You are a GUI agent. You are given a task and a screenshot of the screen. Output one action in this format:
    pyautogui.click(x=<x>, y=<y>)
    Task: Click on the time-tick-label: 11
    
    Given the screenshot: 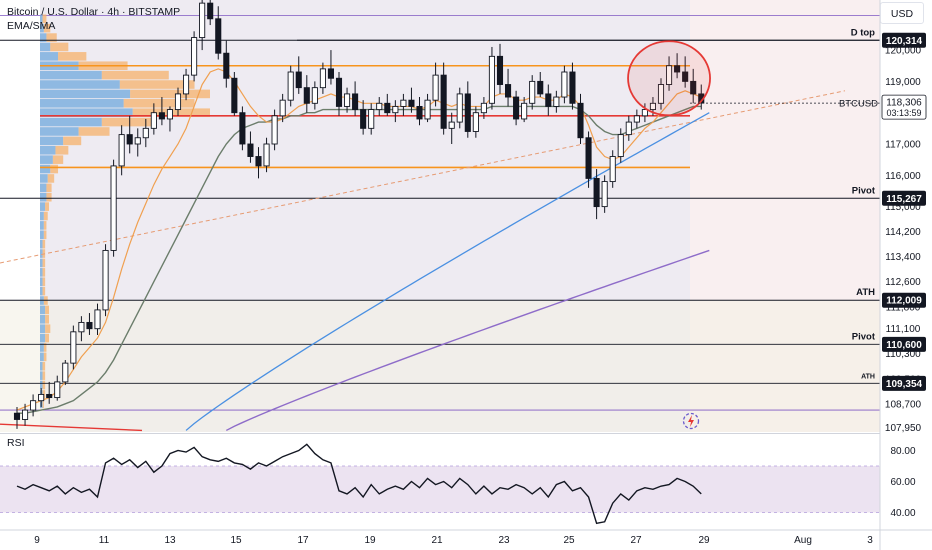 What is the action you would take?
    pyautogui.click(x=104, y=540)
    